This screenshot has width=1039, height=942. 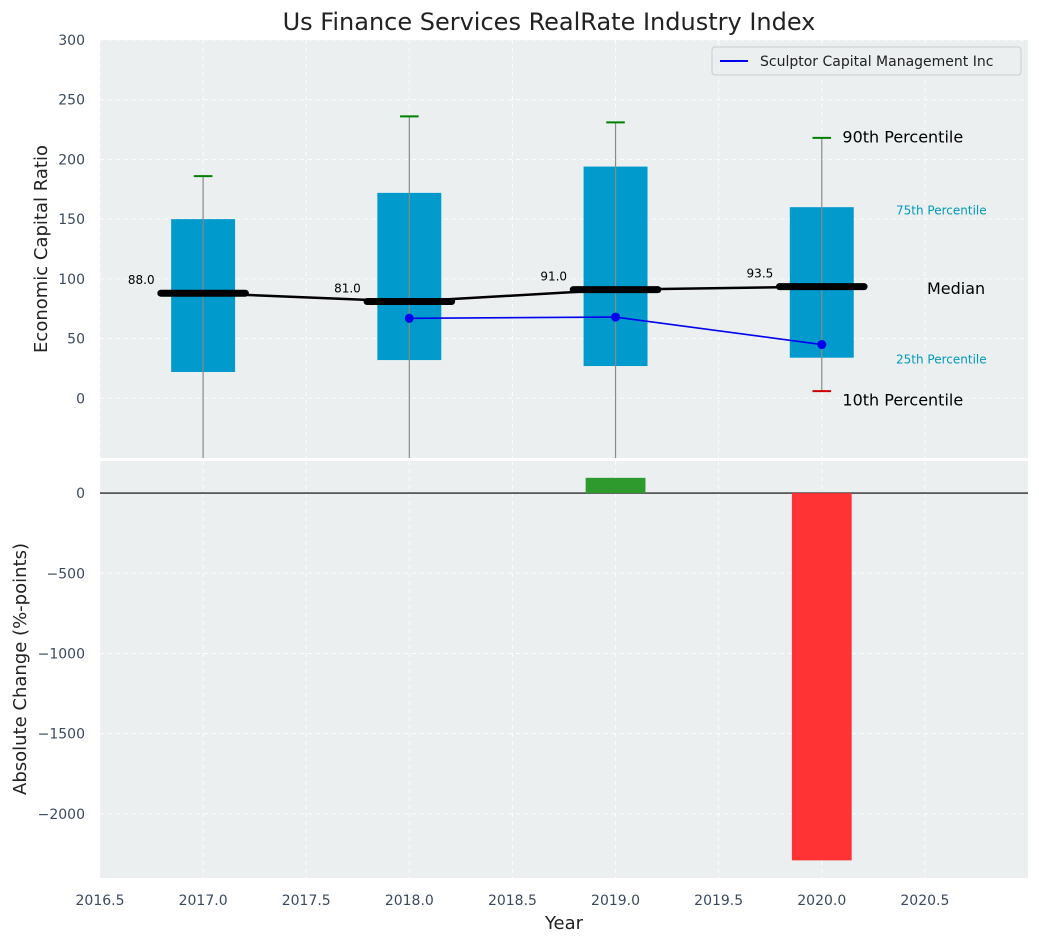 I want to click on legend-label: Sculptor Capital Management Inc, so click(x=876, y=62).